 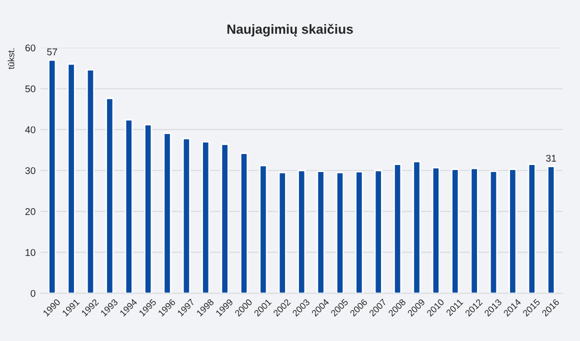 What do you see at coordinates (290, 30) in the screenshot?
I see `chart-title: Naujagimių skaičius` at bounding box center [290, 30].